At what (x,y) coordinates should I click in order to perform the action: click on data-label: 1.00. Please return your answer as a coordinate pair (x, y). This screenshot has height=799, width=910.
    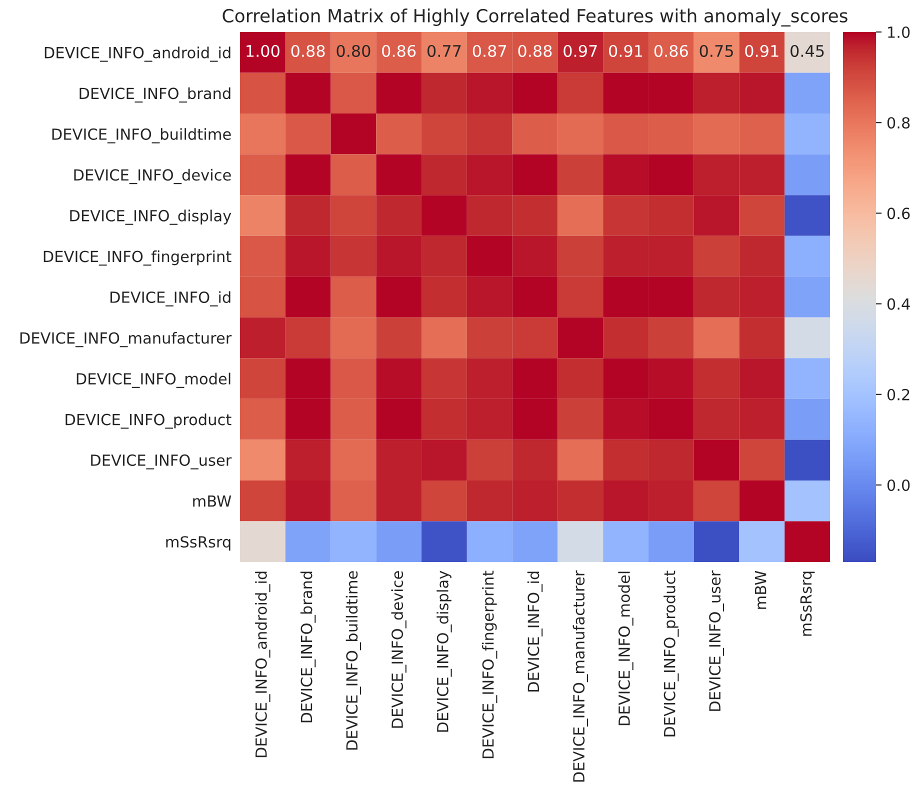
    Looking at the image, I should click on (263, 51).